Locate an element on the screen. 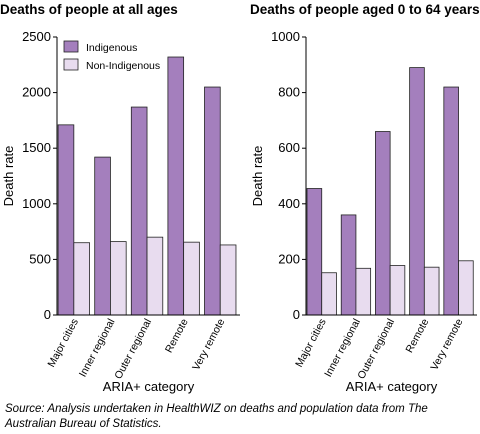  y-tick-label: 200 is located at coordinates (289, 258).